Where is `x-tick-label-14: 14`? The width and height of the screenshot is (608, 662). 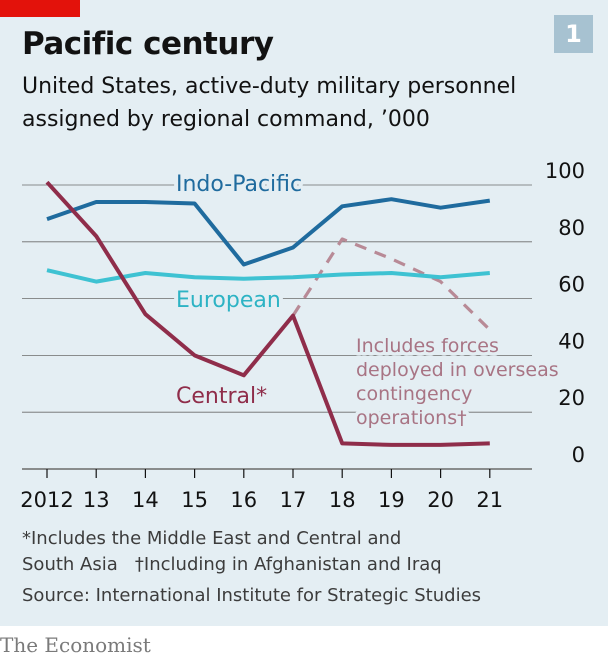
x-tick-label-14: 14 is located at coordinates (145, 500).